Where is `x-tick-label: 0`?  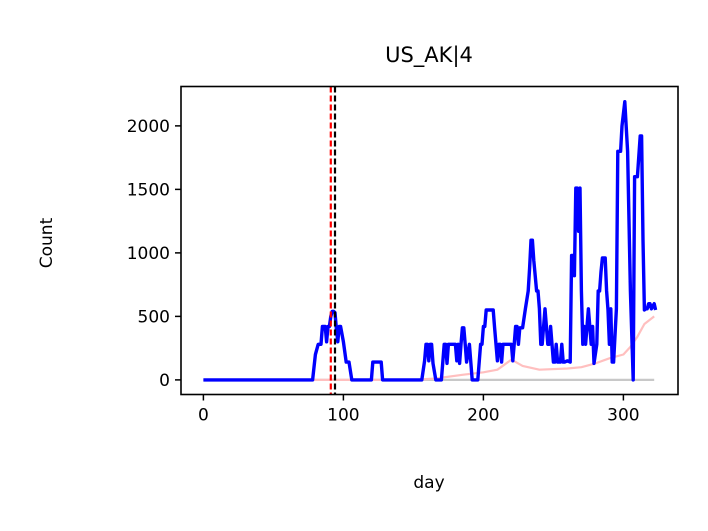 x-tick-label: 0 is located at coordinates (203, 416).